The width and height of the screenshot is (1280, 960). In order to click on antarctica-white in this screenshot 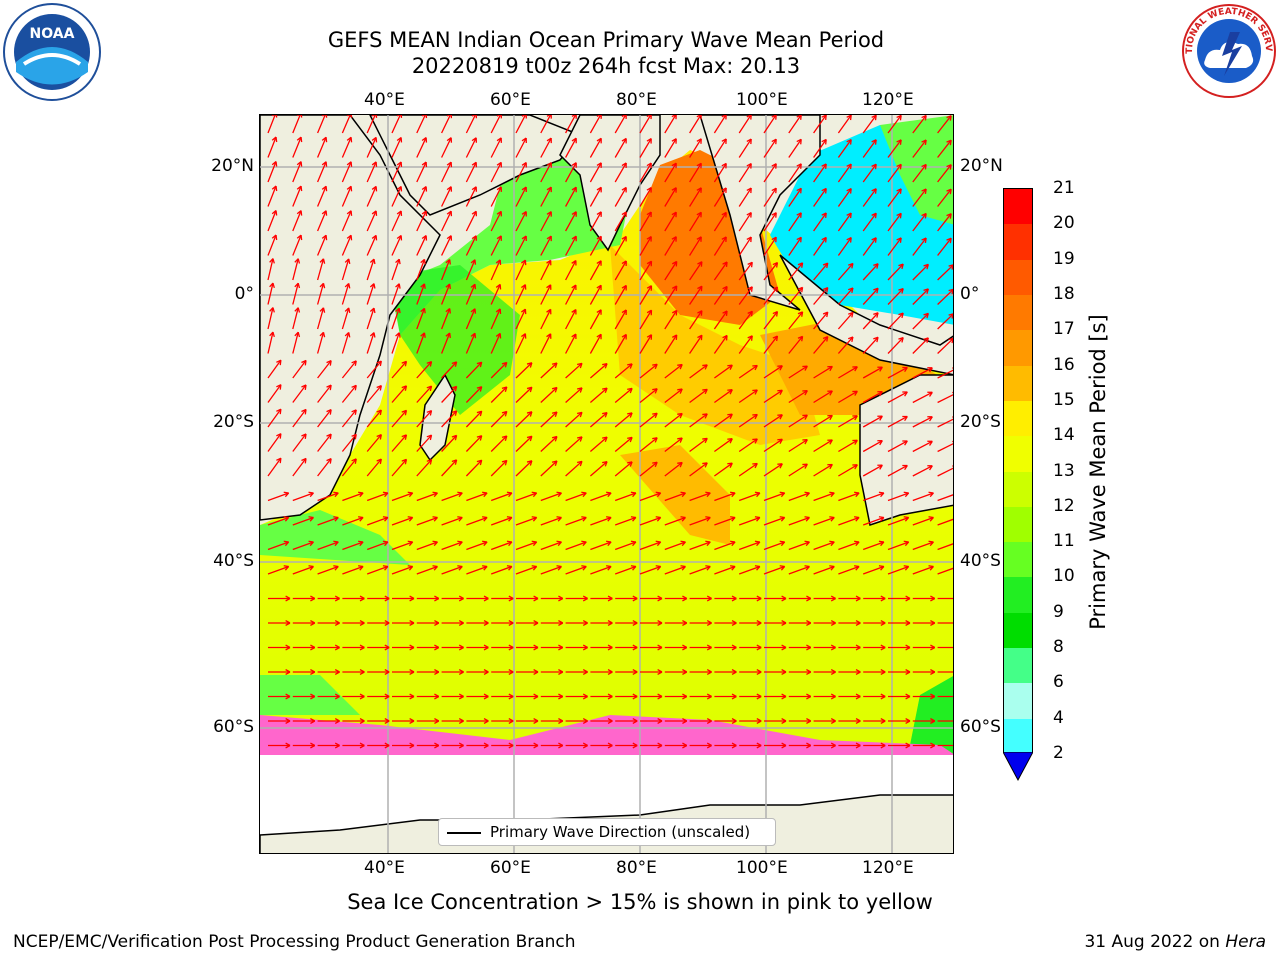, I will do `click(606, 795)`.